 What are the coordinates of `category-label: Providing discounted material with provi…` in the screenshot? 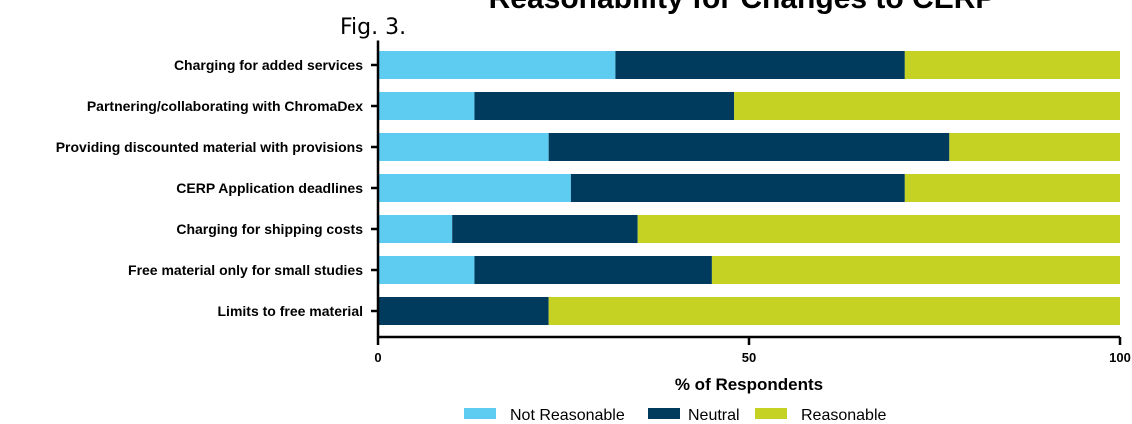 It's located at (209, 147).